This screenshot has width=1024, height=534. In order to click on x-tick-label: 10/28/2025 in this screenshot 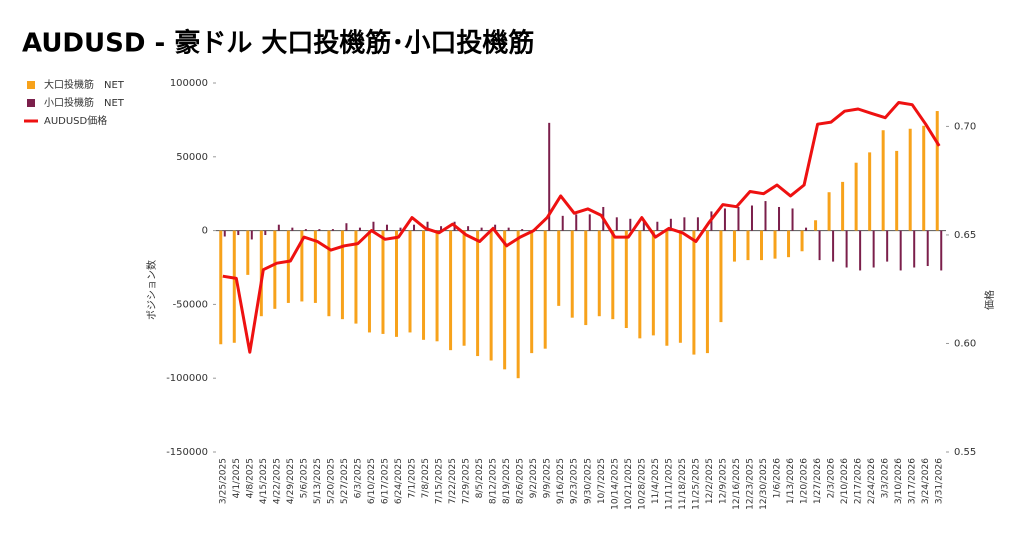, I will do `click(642, 484)`.